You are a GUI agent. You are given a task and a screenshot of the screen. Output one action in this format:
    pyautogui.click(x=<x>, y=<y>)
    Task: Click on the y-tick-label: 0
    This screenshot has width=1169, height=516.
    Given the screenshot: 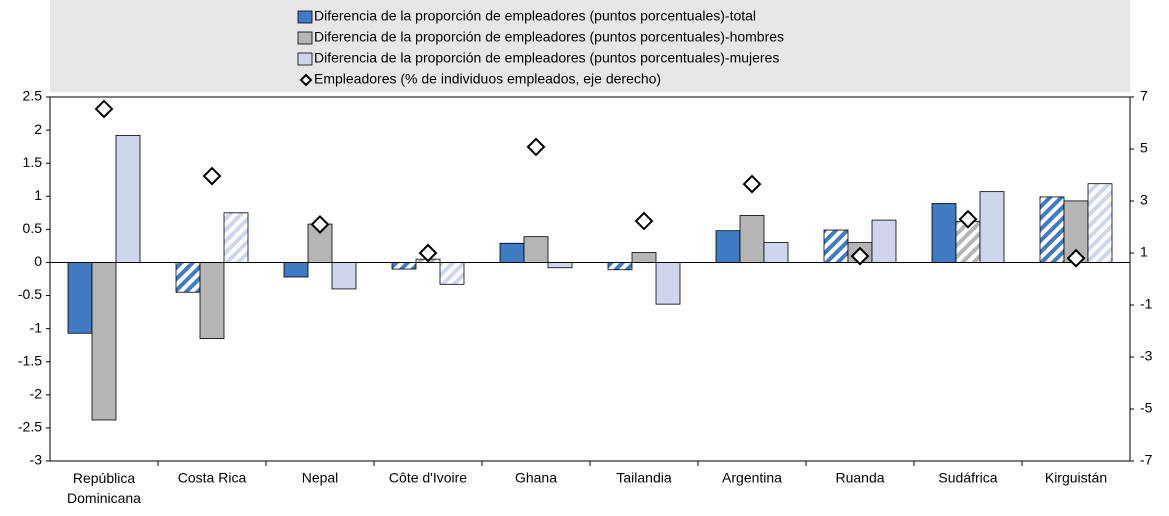 What is the action you would take?
    pyautogui.click(x=38, y=261)
    